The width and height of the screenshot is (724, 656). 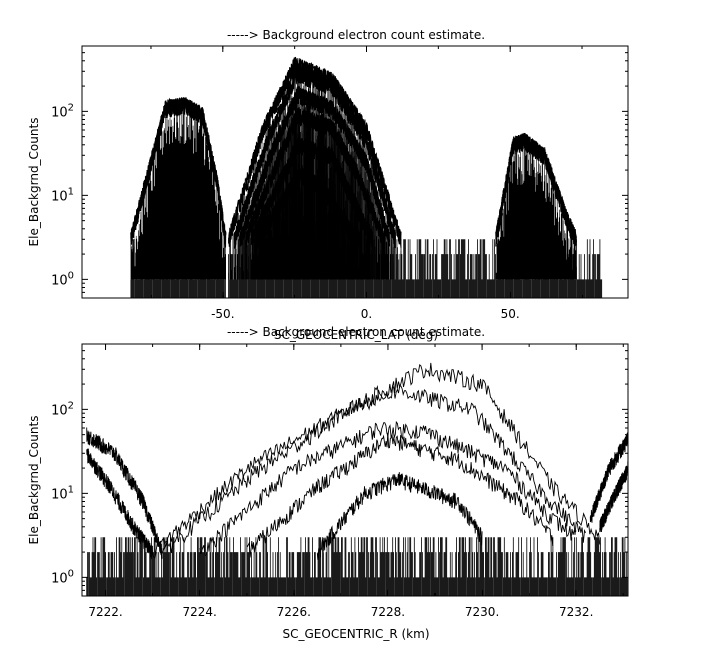 What do you see at coordinates (388, 612) in the screenshot?
I see `x-tick-label: 7228.` at bounding box center [388, 612].